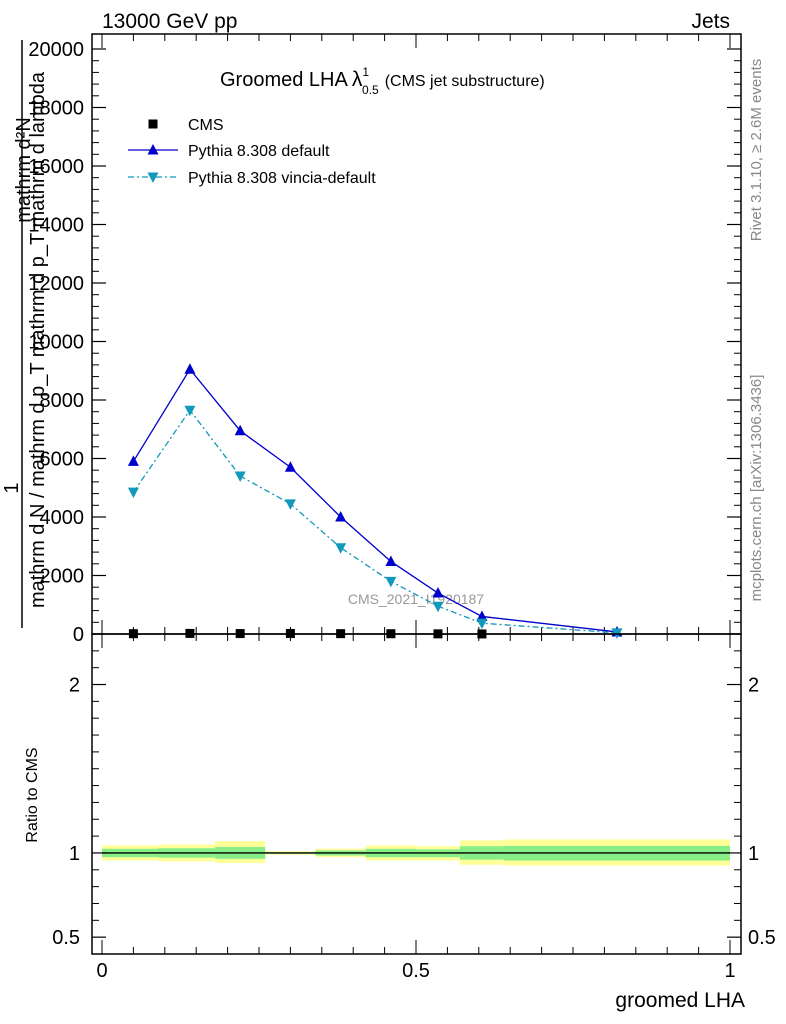  I want to click on legend-label-1: Pythia 8.308 default, so click(259, 151).